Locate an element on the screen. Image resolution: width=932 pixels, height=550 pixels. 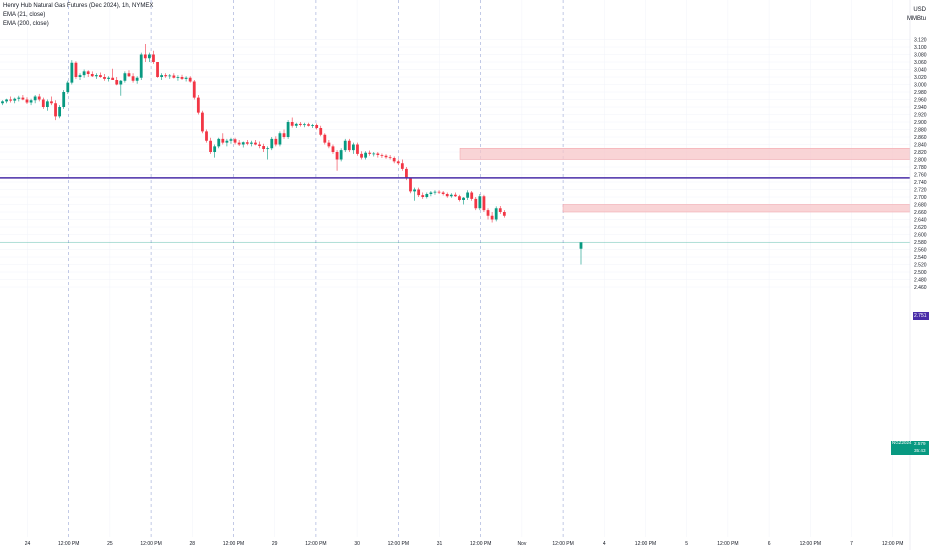
last-price-badge: 2.579 35:43 is located at coordinates (921, 448).